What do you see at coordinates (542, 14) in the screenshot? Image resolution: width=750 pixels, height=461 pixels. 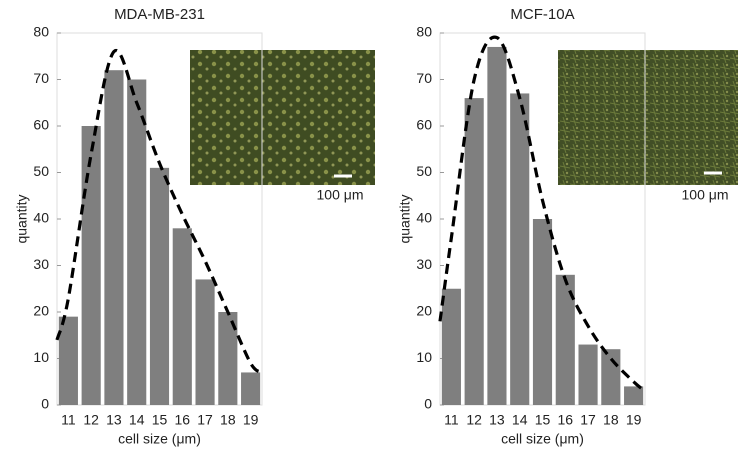 I see `chart-title: MCF-10A` at bounding box center [542, 14].